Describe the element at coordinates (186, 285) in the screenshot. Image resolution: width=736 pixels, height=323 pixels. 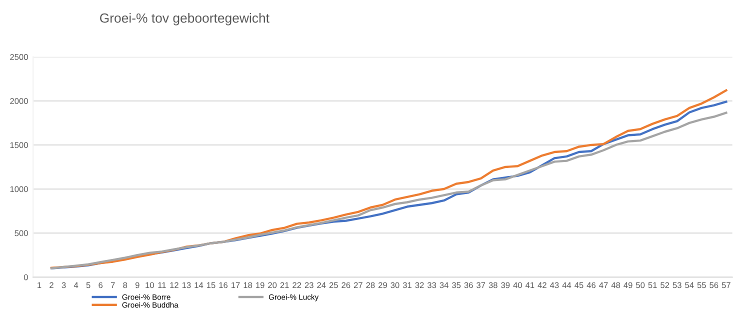
I see `x-tick-label: 13` at that location.